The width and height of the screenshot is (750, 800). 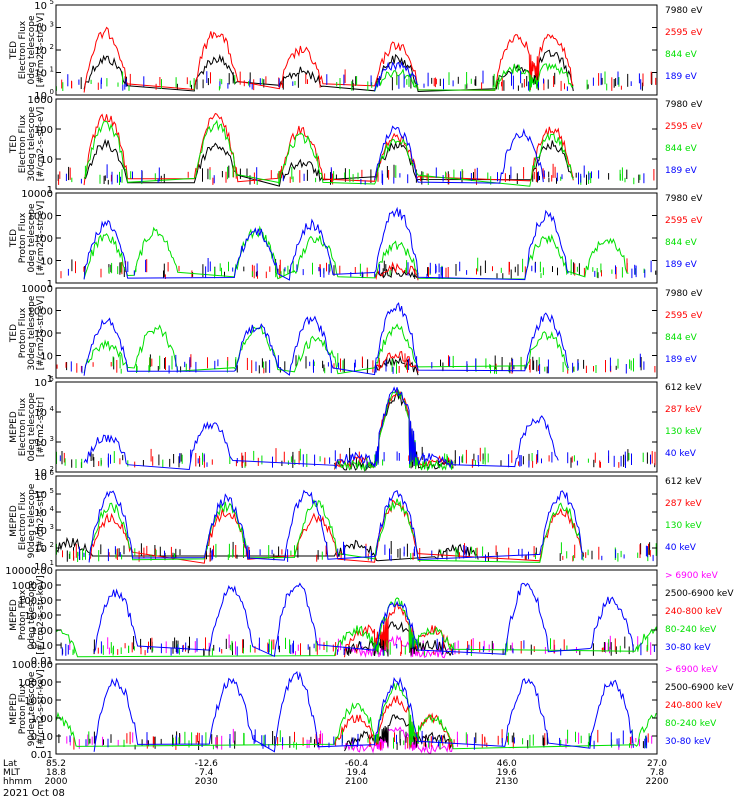 What do you see at coordinates (691, 630) in the screenshot?
I see `legend-entry: 80-240 keV` at bounding box center [691, 630].